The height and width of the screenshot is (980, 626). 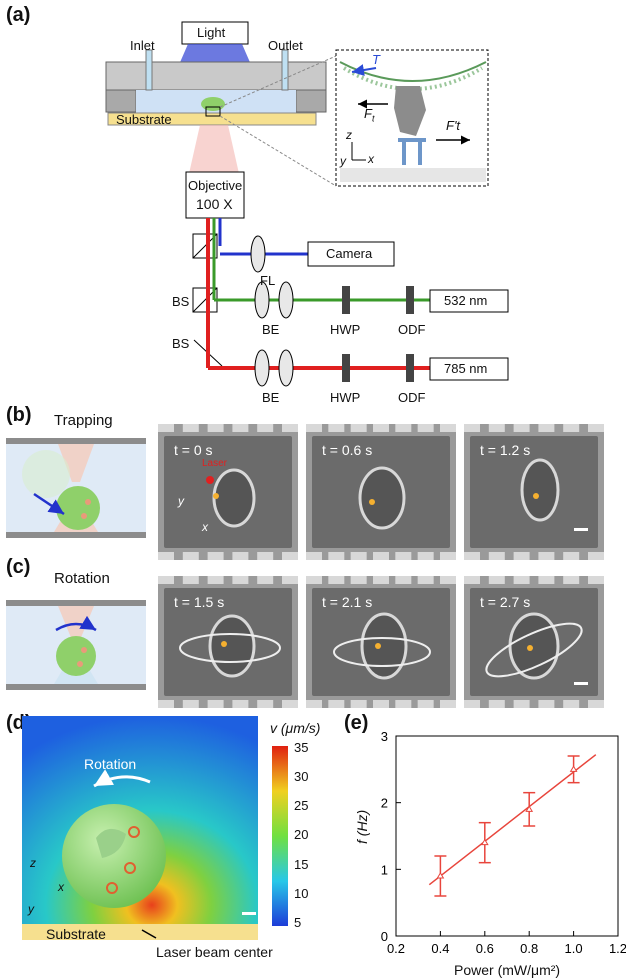 I want to click on inset-axis-z: z, so click(x=349, y=135).